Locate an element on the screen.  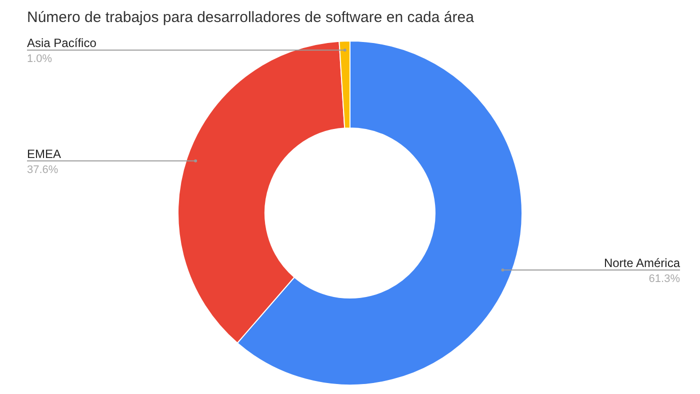
chart-title: Número de trabajos para desarrolladores de software en cada área is located at coordinates (251, 17).